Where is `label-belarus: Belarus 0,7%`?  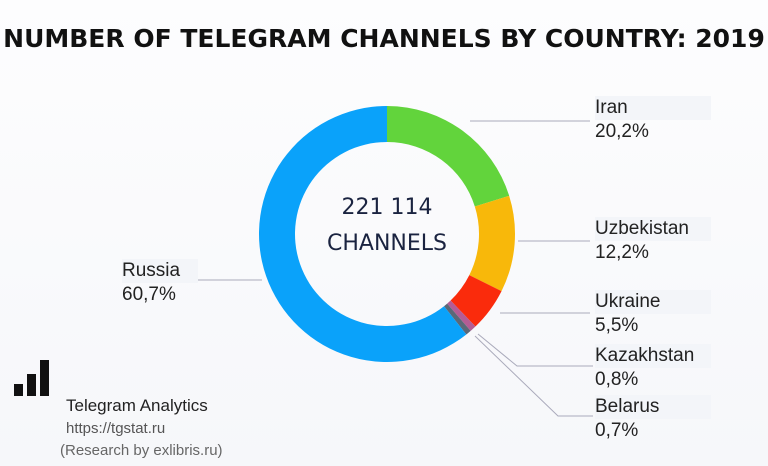
label-belarus: Belarus 0,7% is located at coordinates (653, 419).